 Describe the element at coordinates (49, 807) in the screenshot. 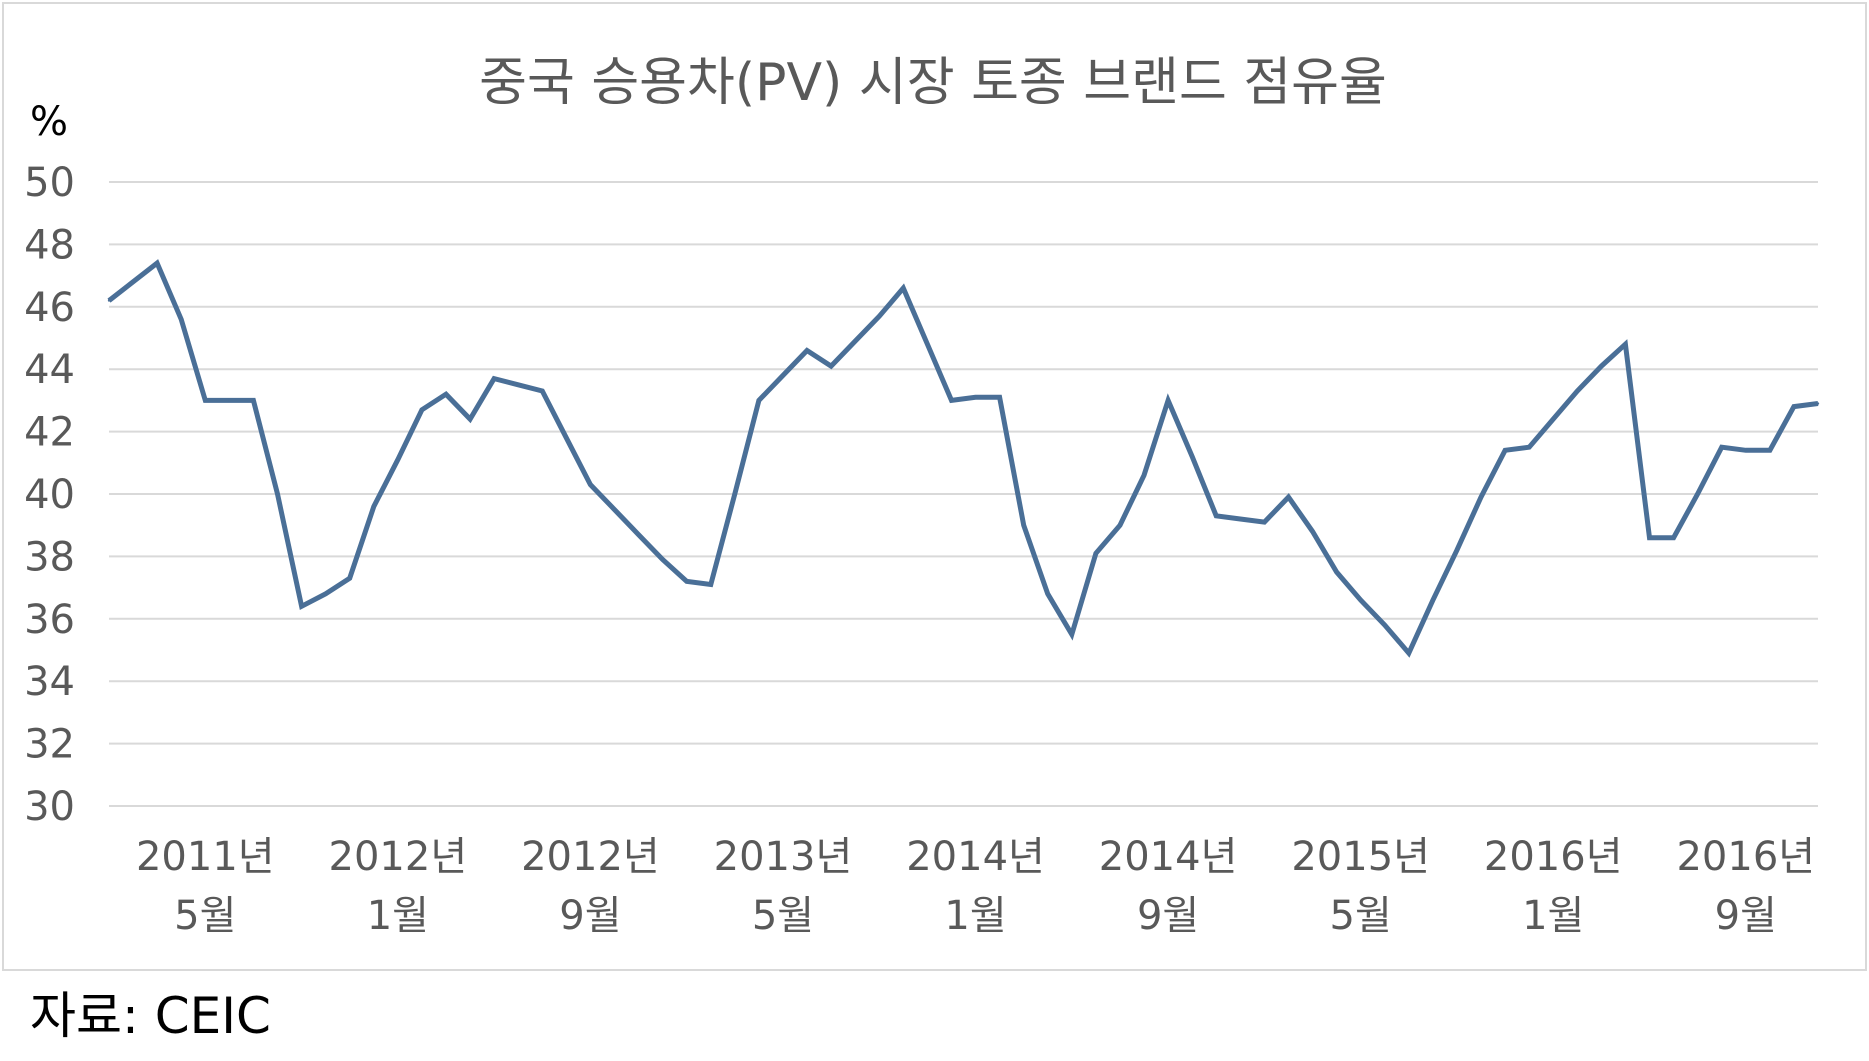

I see `y-tick-label-30: 30` at that location.